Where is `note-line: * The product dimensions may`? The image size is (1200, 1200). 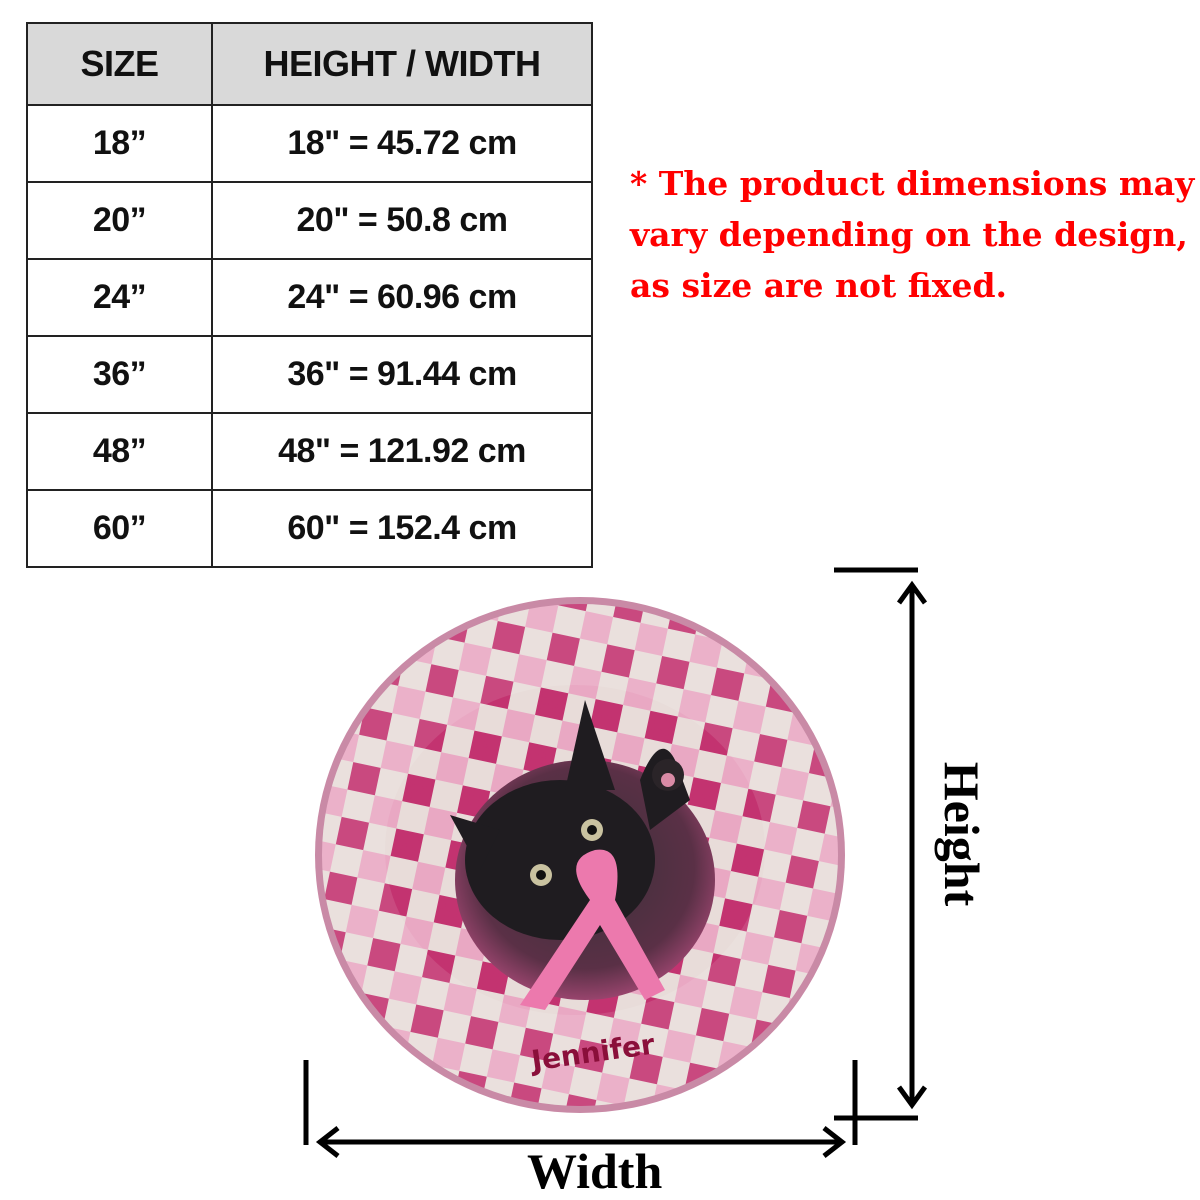 note-line: * The product dimensions may is located at coordinates (912, 183).